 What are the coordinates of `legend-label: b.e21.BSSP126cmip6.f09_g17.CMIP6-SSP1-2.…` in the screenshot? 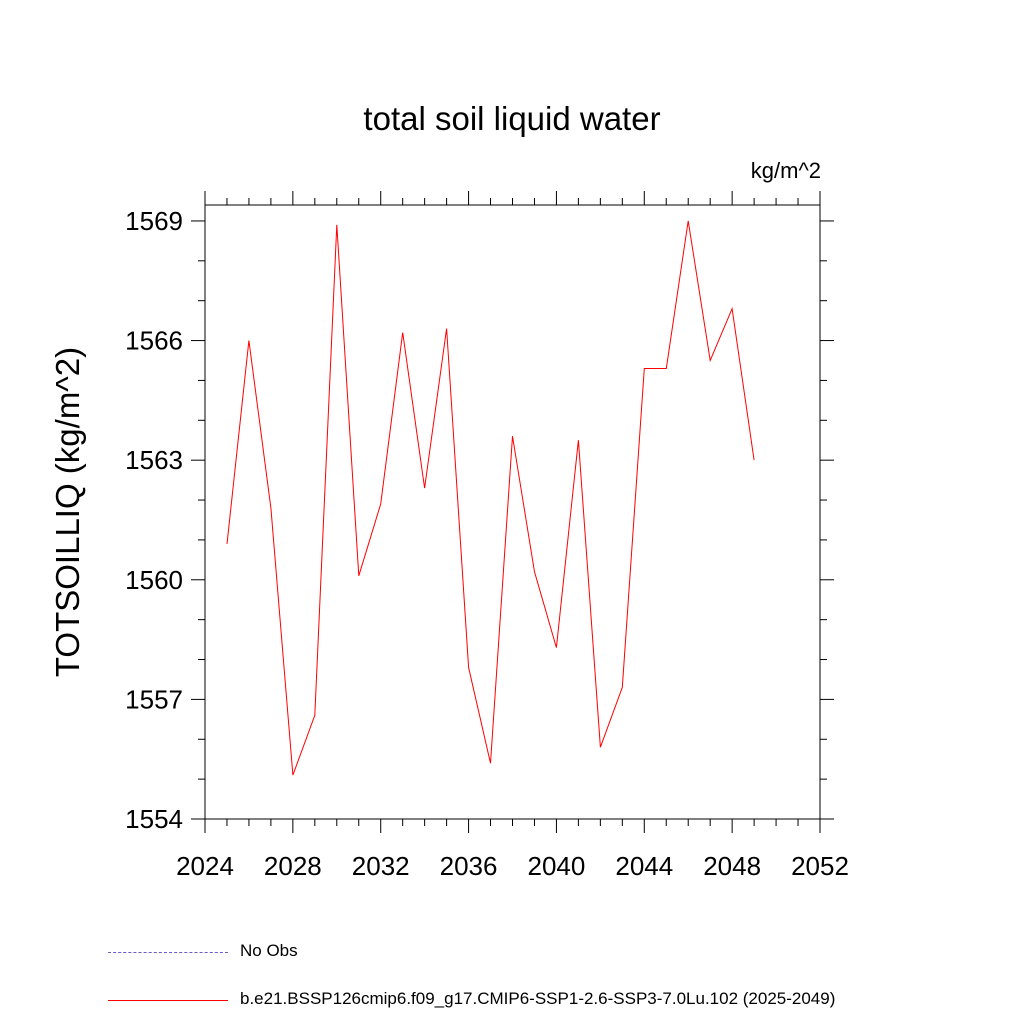 It's located at (538, 998).